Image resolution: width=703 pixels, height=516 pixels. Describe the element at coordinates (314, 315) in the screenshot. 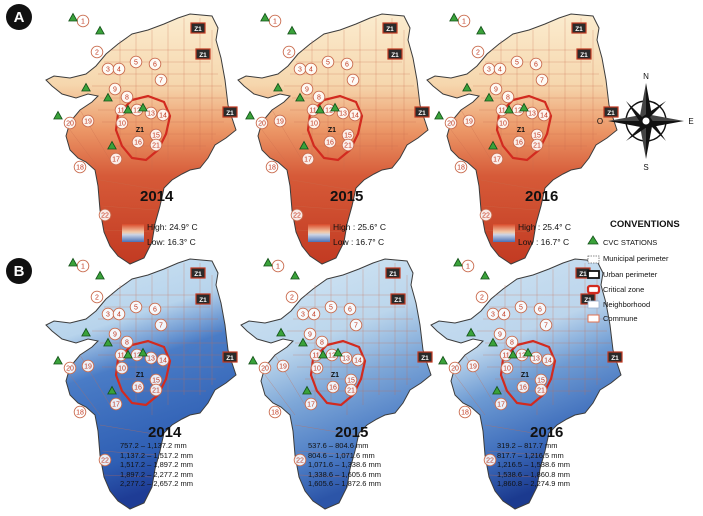

I see `rain-map-2015-commune-number-4: 4` at that location.